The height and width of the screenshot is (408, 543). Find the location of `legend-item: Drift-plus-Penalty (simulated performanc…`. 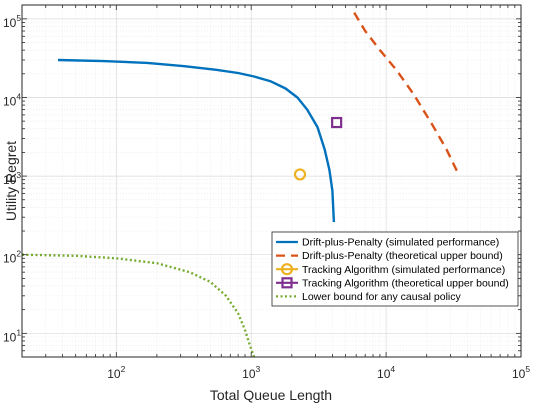

legend-item: Drift-plus-Penalty (simulated performanc… is located at coordinates (387, 243).